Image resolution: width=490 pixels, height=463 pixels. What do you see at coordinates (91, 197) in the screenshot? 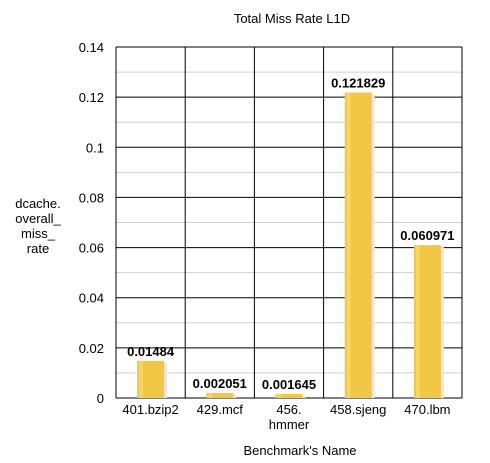
I see `y-tick-label: 0.08` at bounding box center [91, 197].